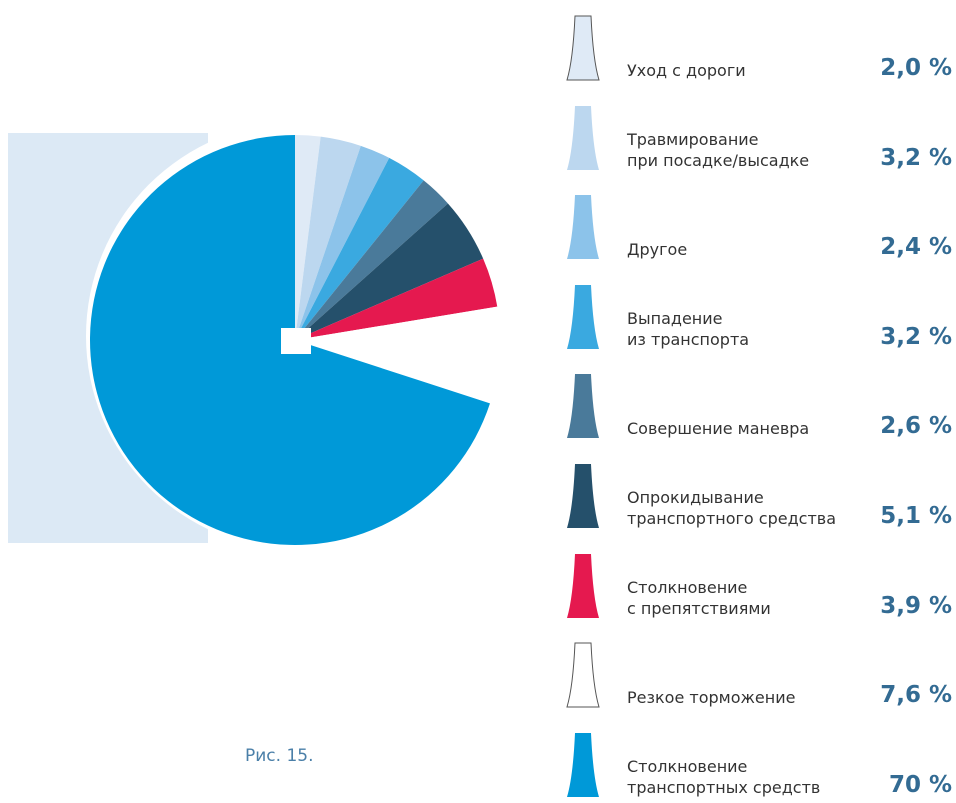 Image resolution: width=956 pixels, height=803 pixels. I want to click on legend-label: Столкновение с препятствиями, so click(699, 597).